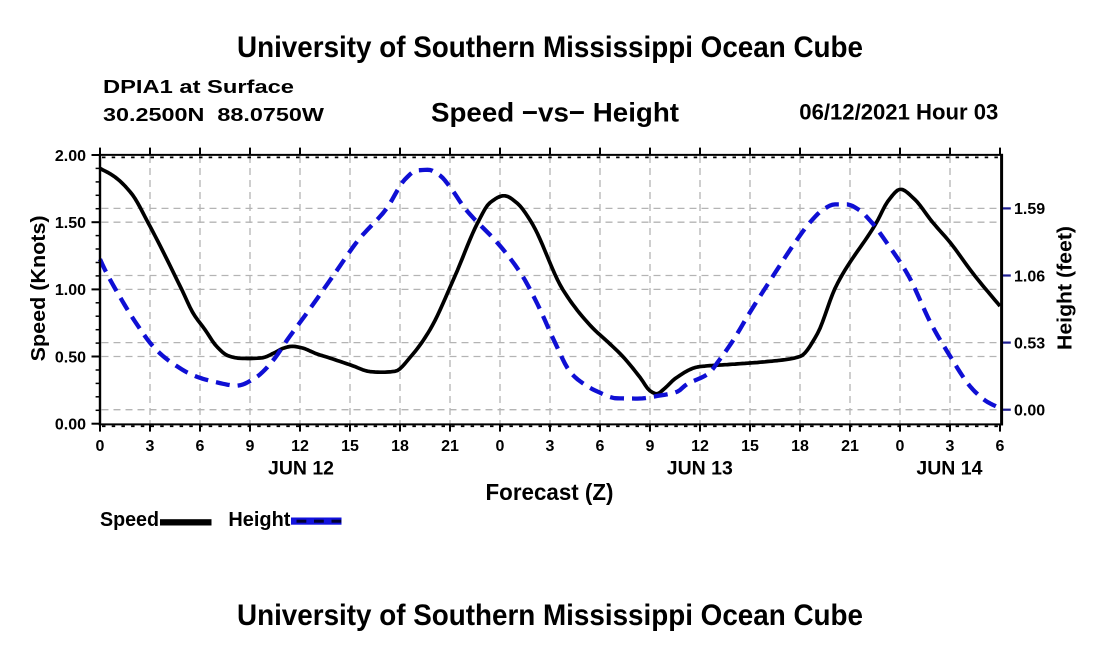 The width and height of the screenshot is (1100, 650). Describe the element at coordinates (198, 87) in the screenshot. I see `svg-text: DPIA1 at Surface` at that location.